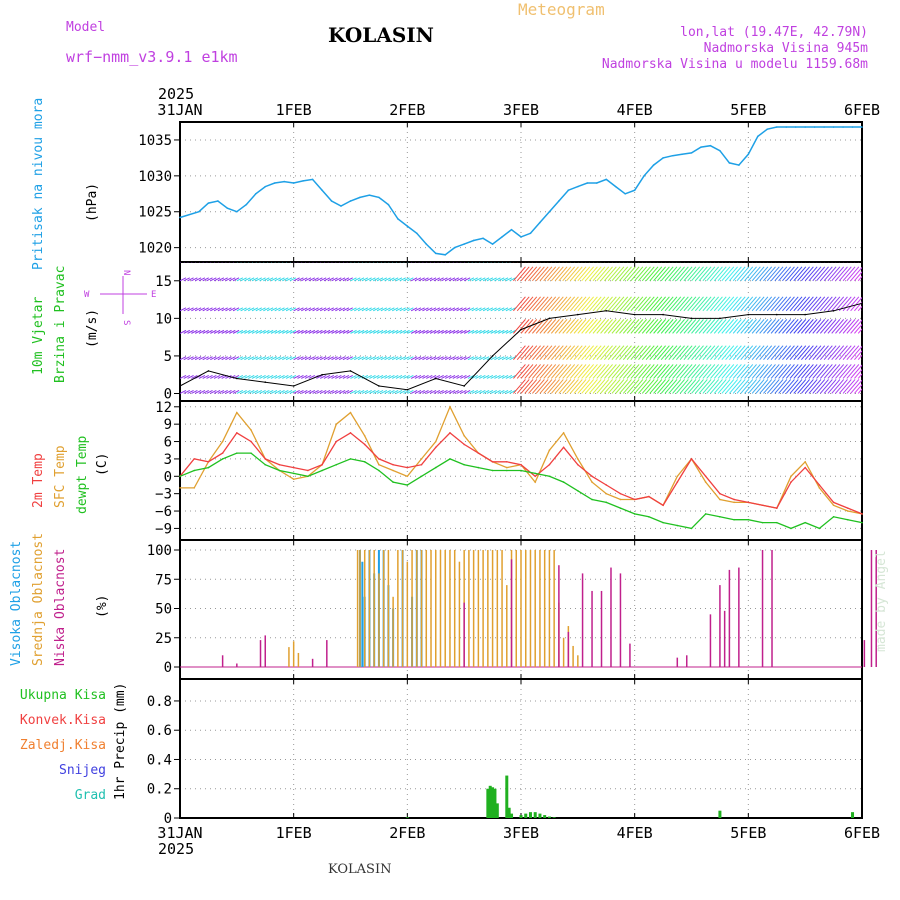 This screenshot has height=900, width=900. What do you see at coordinates (168, 477) in the screenshot?
I see `temp-tick-label: 0` at bounding box center [168, 477].